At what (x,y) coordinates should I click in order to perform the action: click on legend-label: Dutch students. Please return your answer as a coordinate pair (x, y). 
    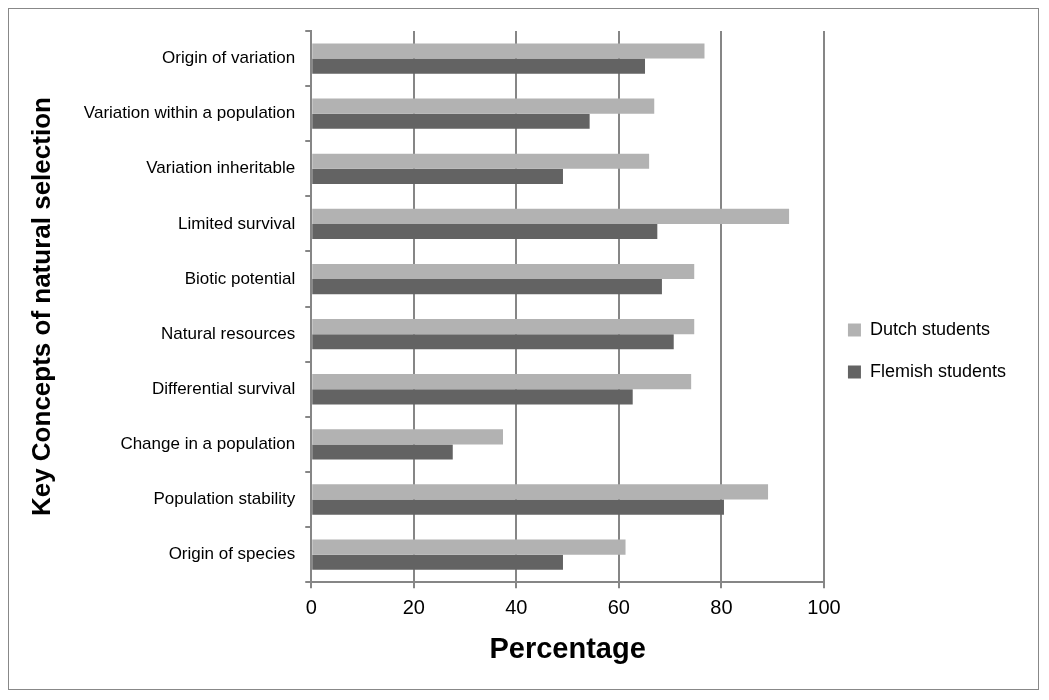
    Looking at the image, I should click on (930, 328).